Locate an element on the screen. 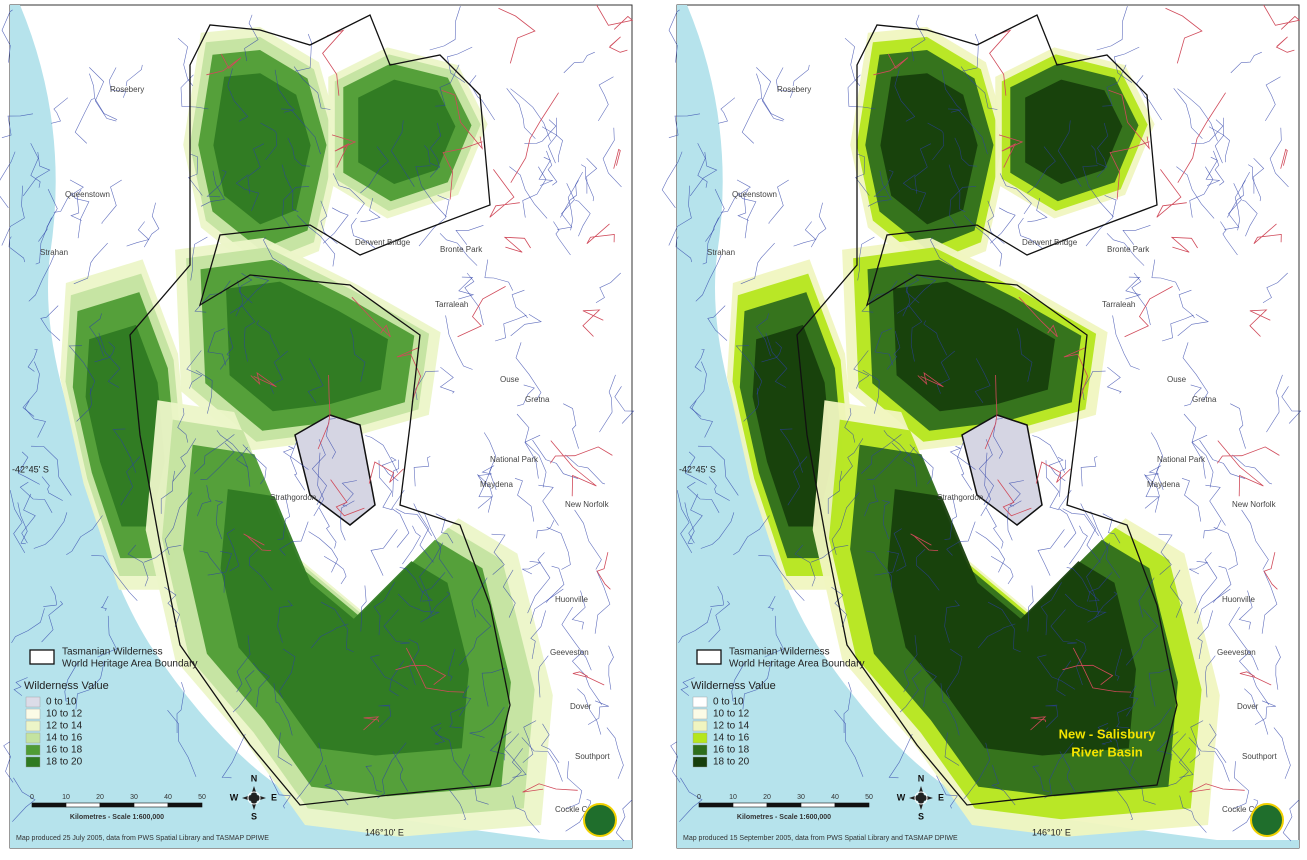 The image size is (1307, 860). place-label: Huonville is located at coordinates (571, 599).